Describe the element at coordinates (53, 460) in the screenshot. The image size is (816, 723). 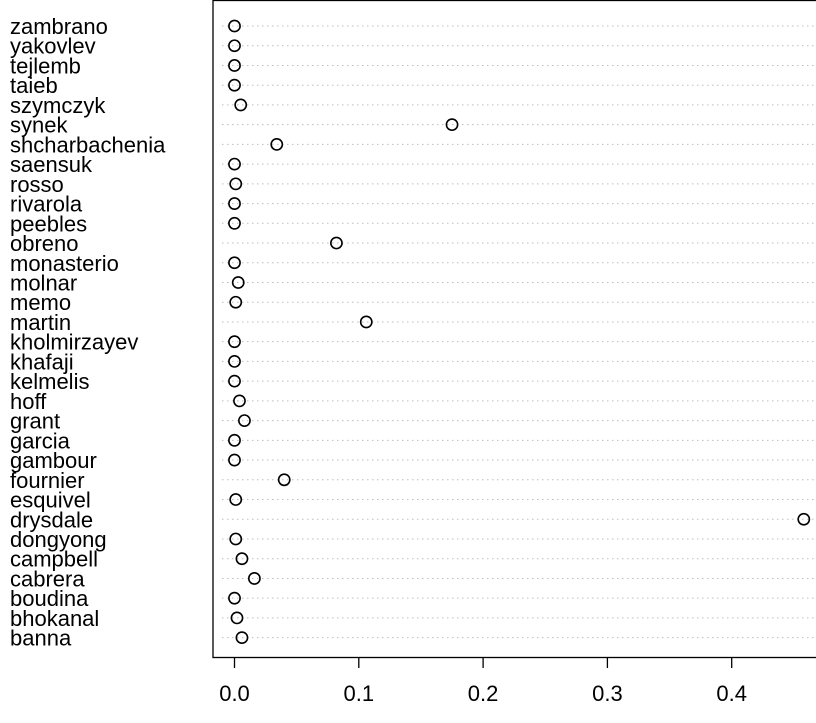
I see `category-label: gambour` at that location.